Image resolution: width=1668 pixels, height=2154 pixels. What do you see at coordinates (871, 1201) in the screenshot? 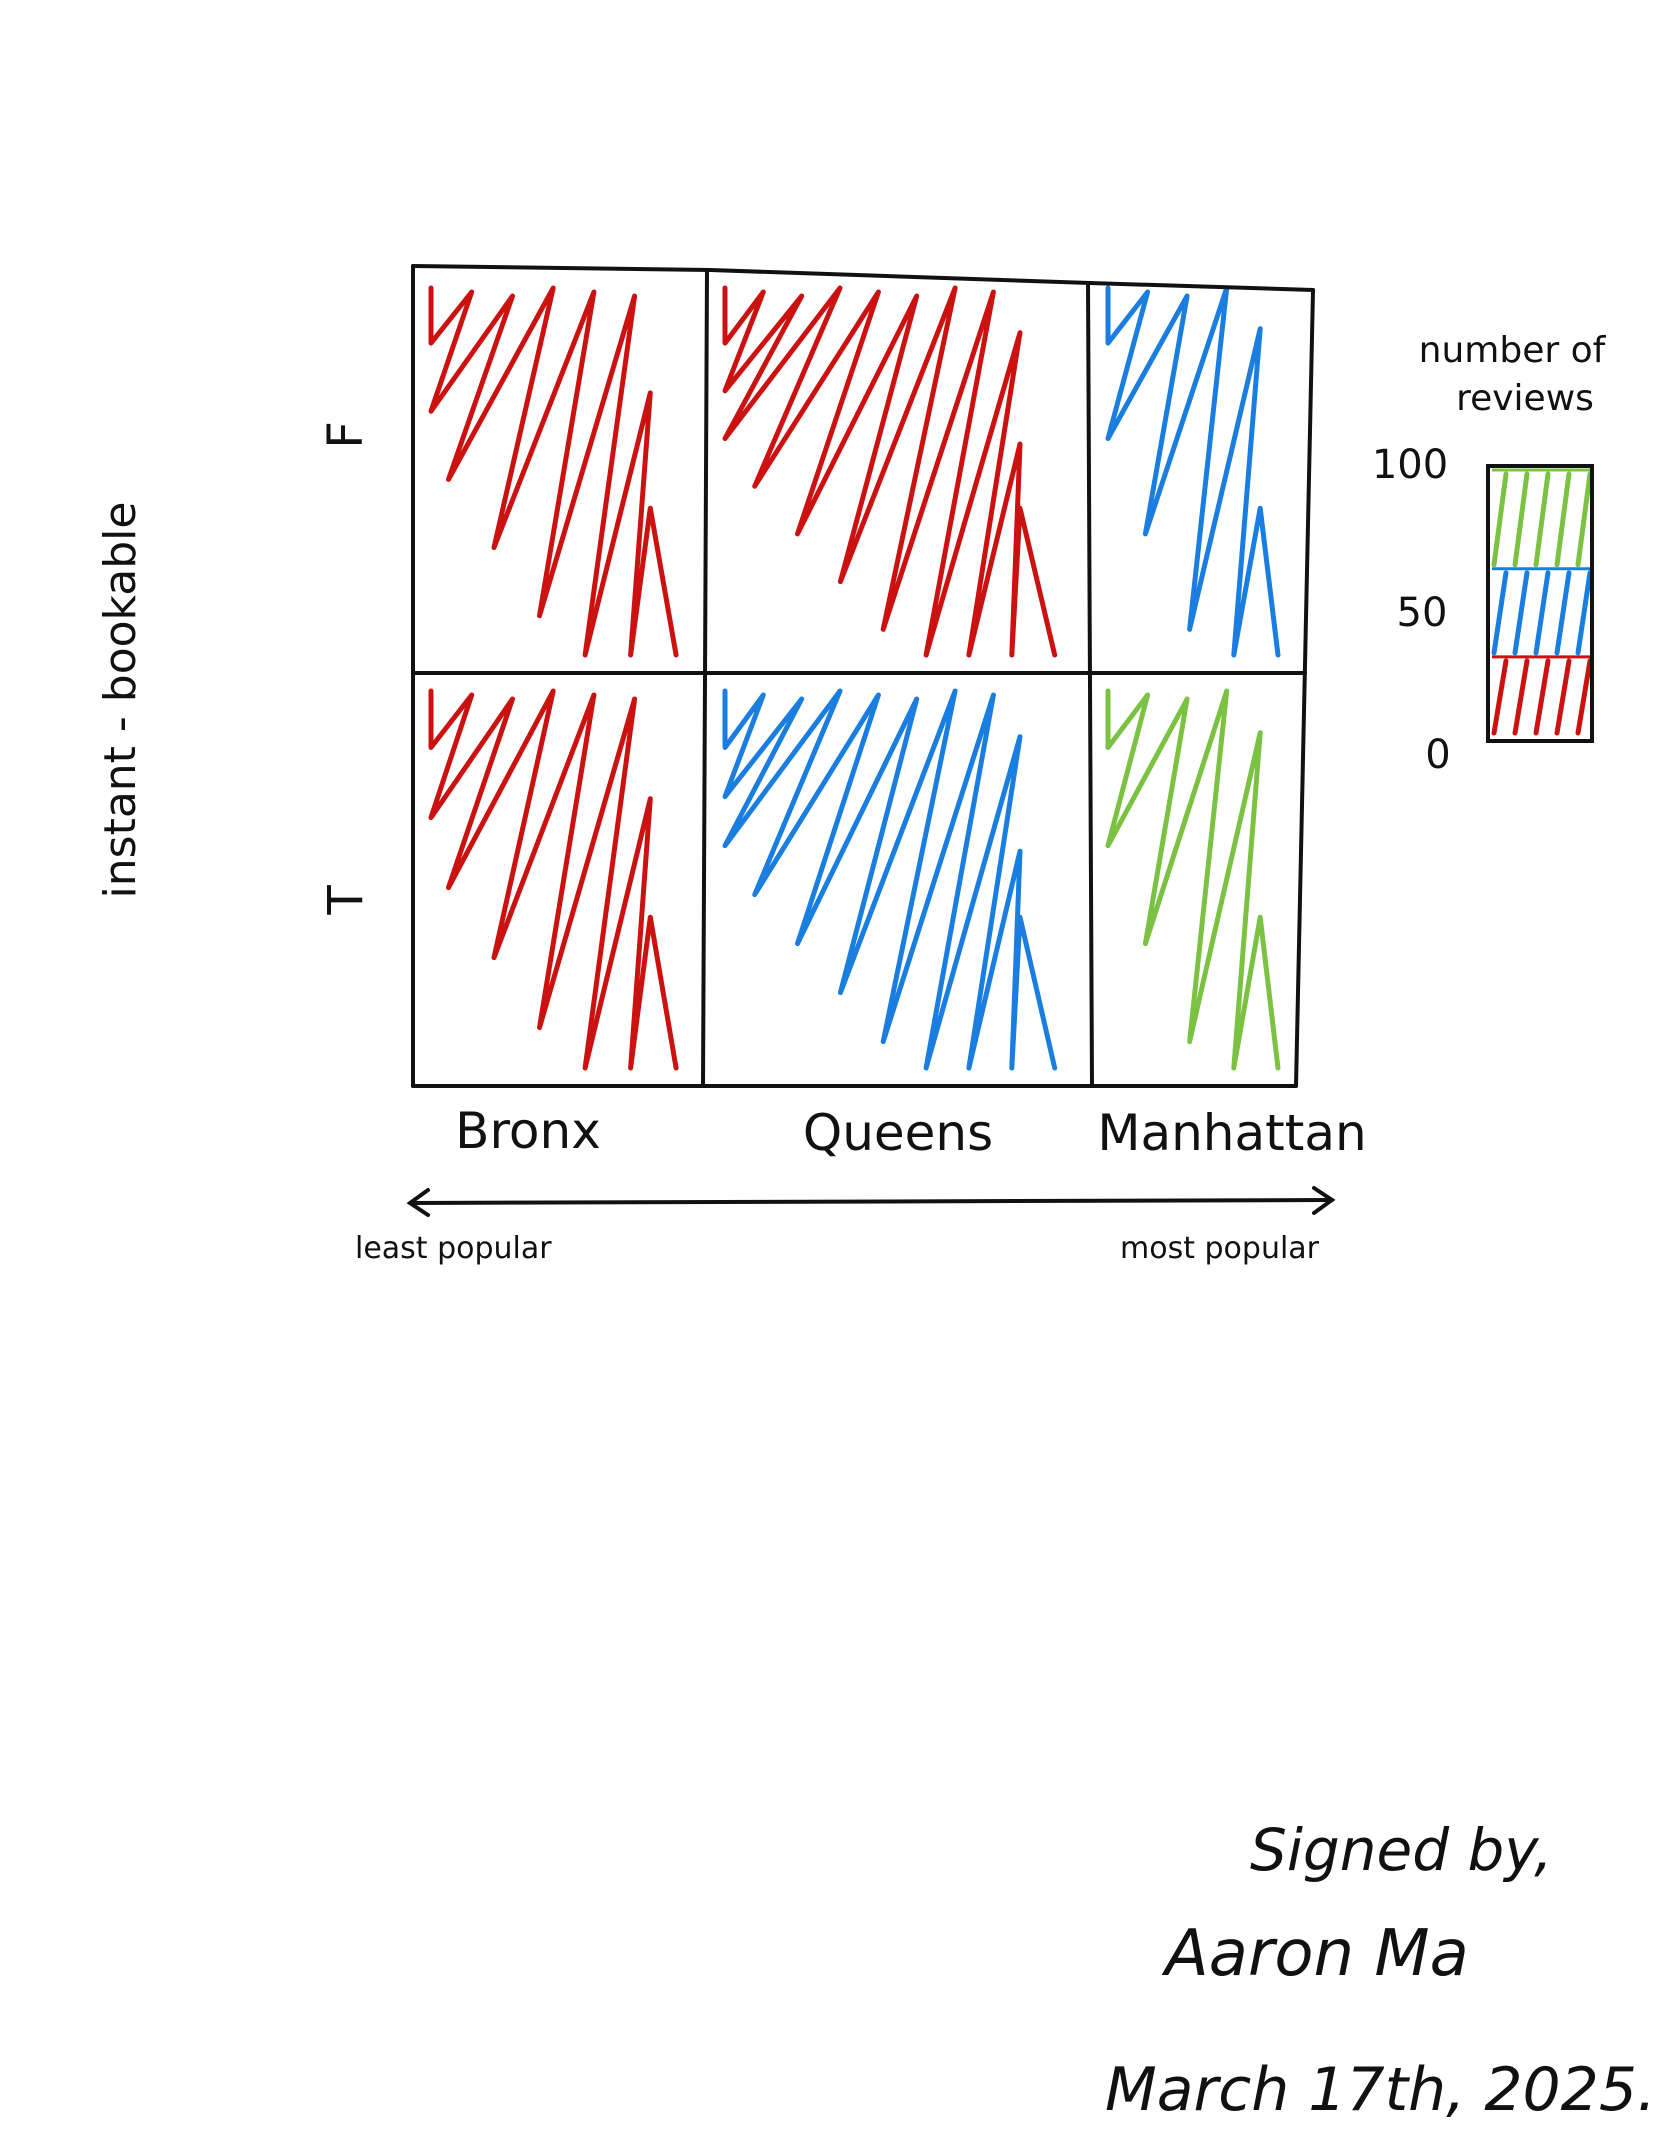
I see `popularity-arrow` at bounding box center [871, 1201].